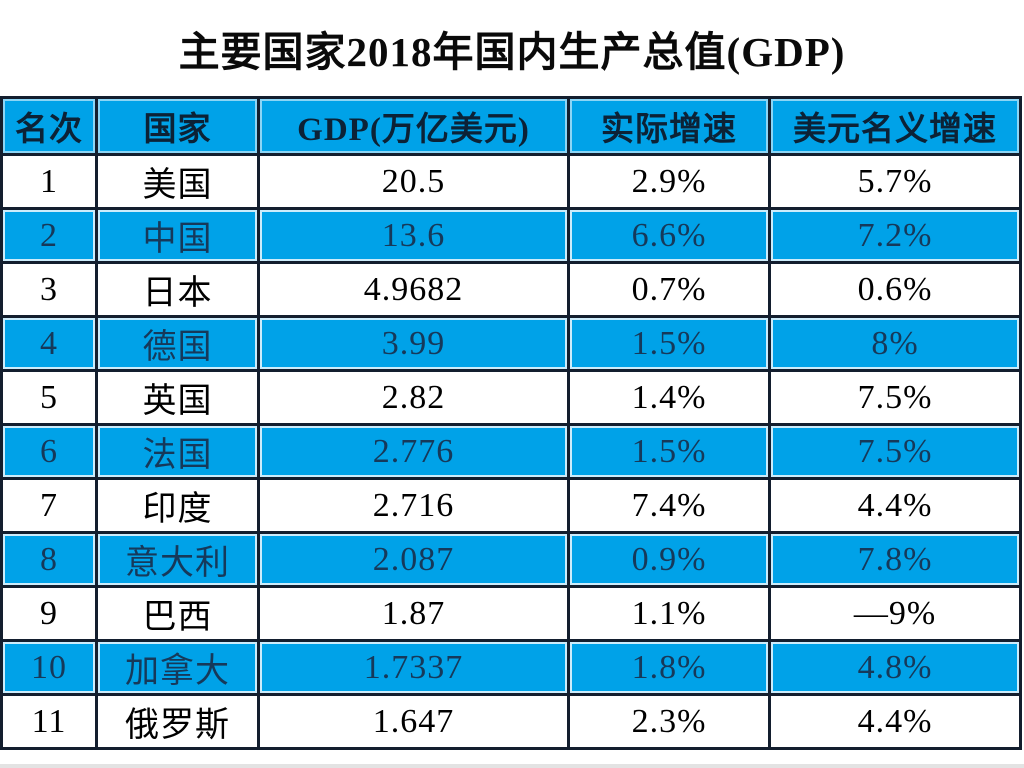 The image size is (1024, 768). Describe the element at coordinates (512, 766) in the screenshot. I see `image-bottom-edge` at that location.